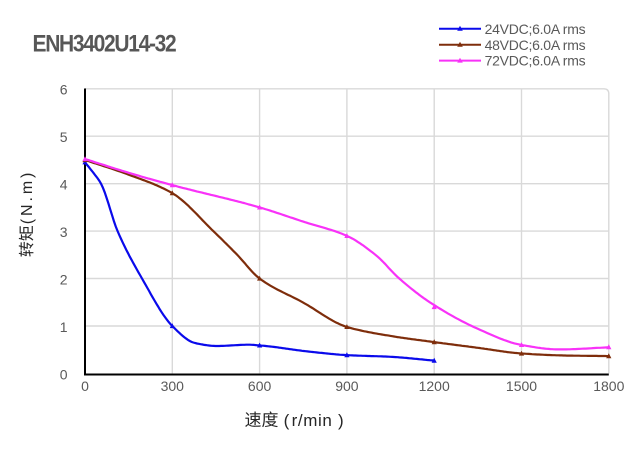 The image size is (640, 450). Describe the element at coordinates (608, 386) in the screenshot. I see `svg-text: 1800` at that location.